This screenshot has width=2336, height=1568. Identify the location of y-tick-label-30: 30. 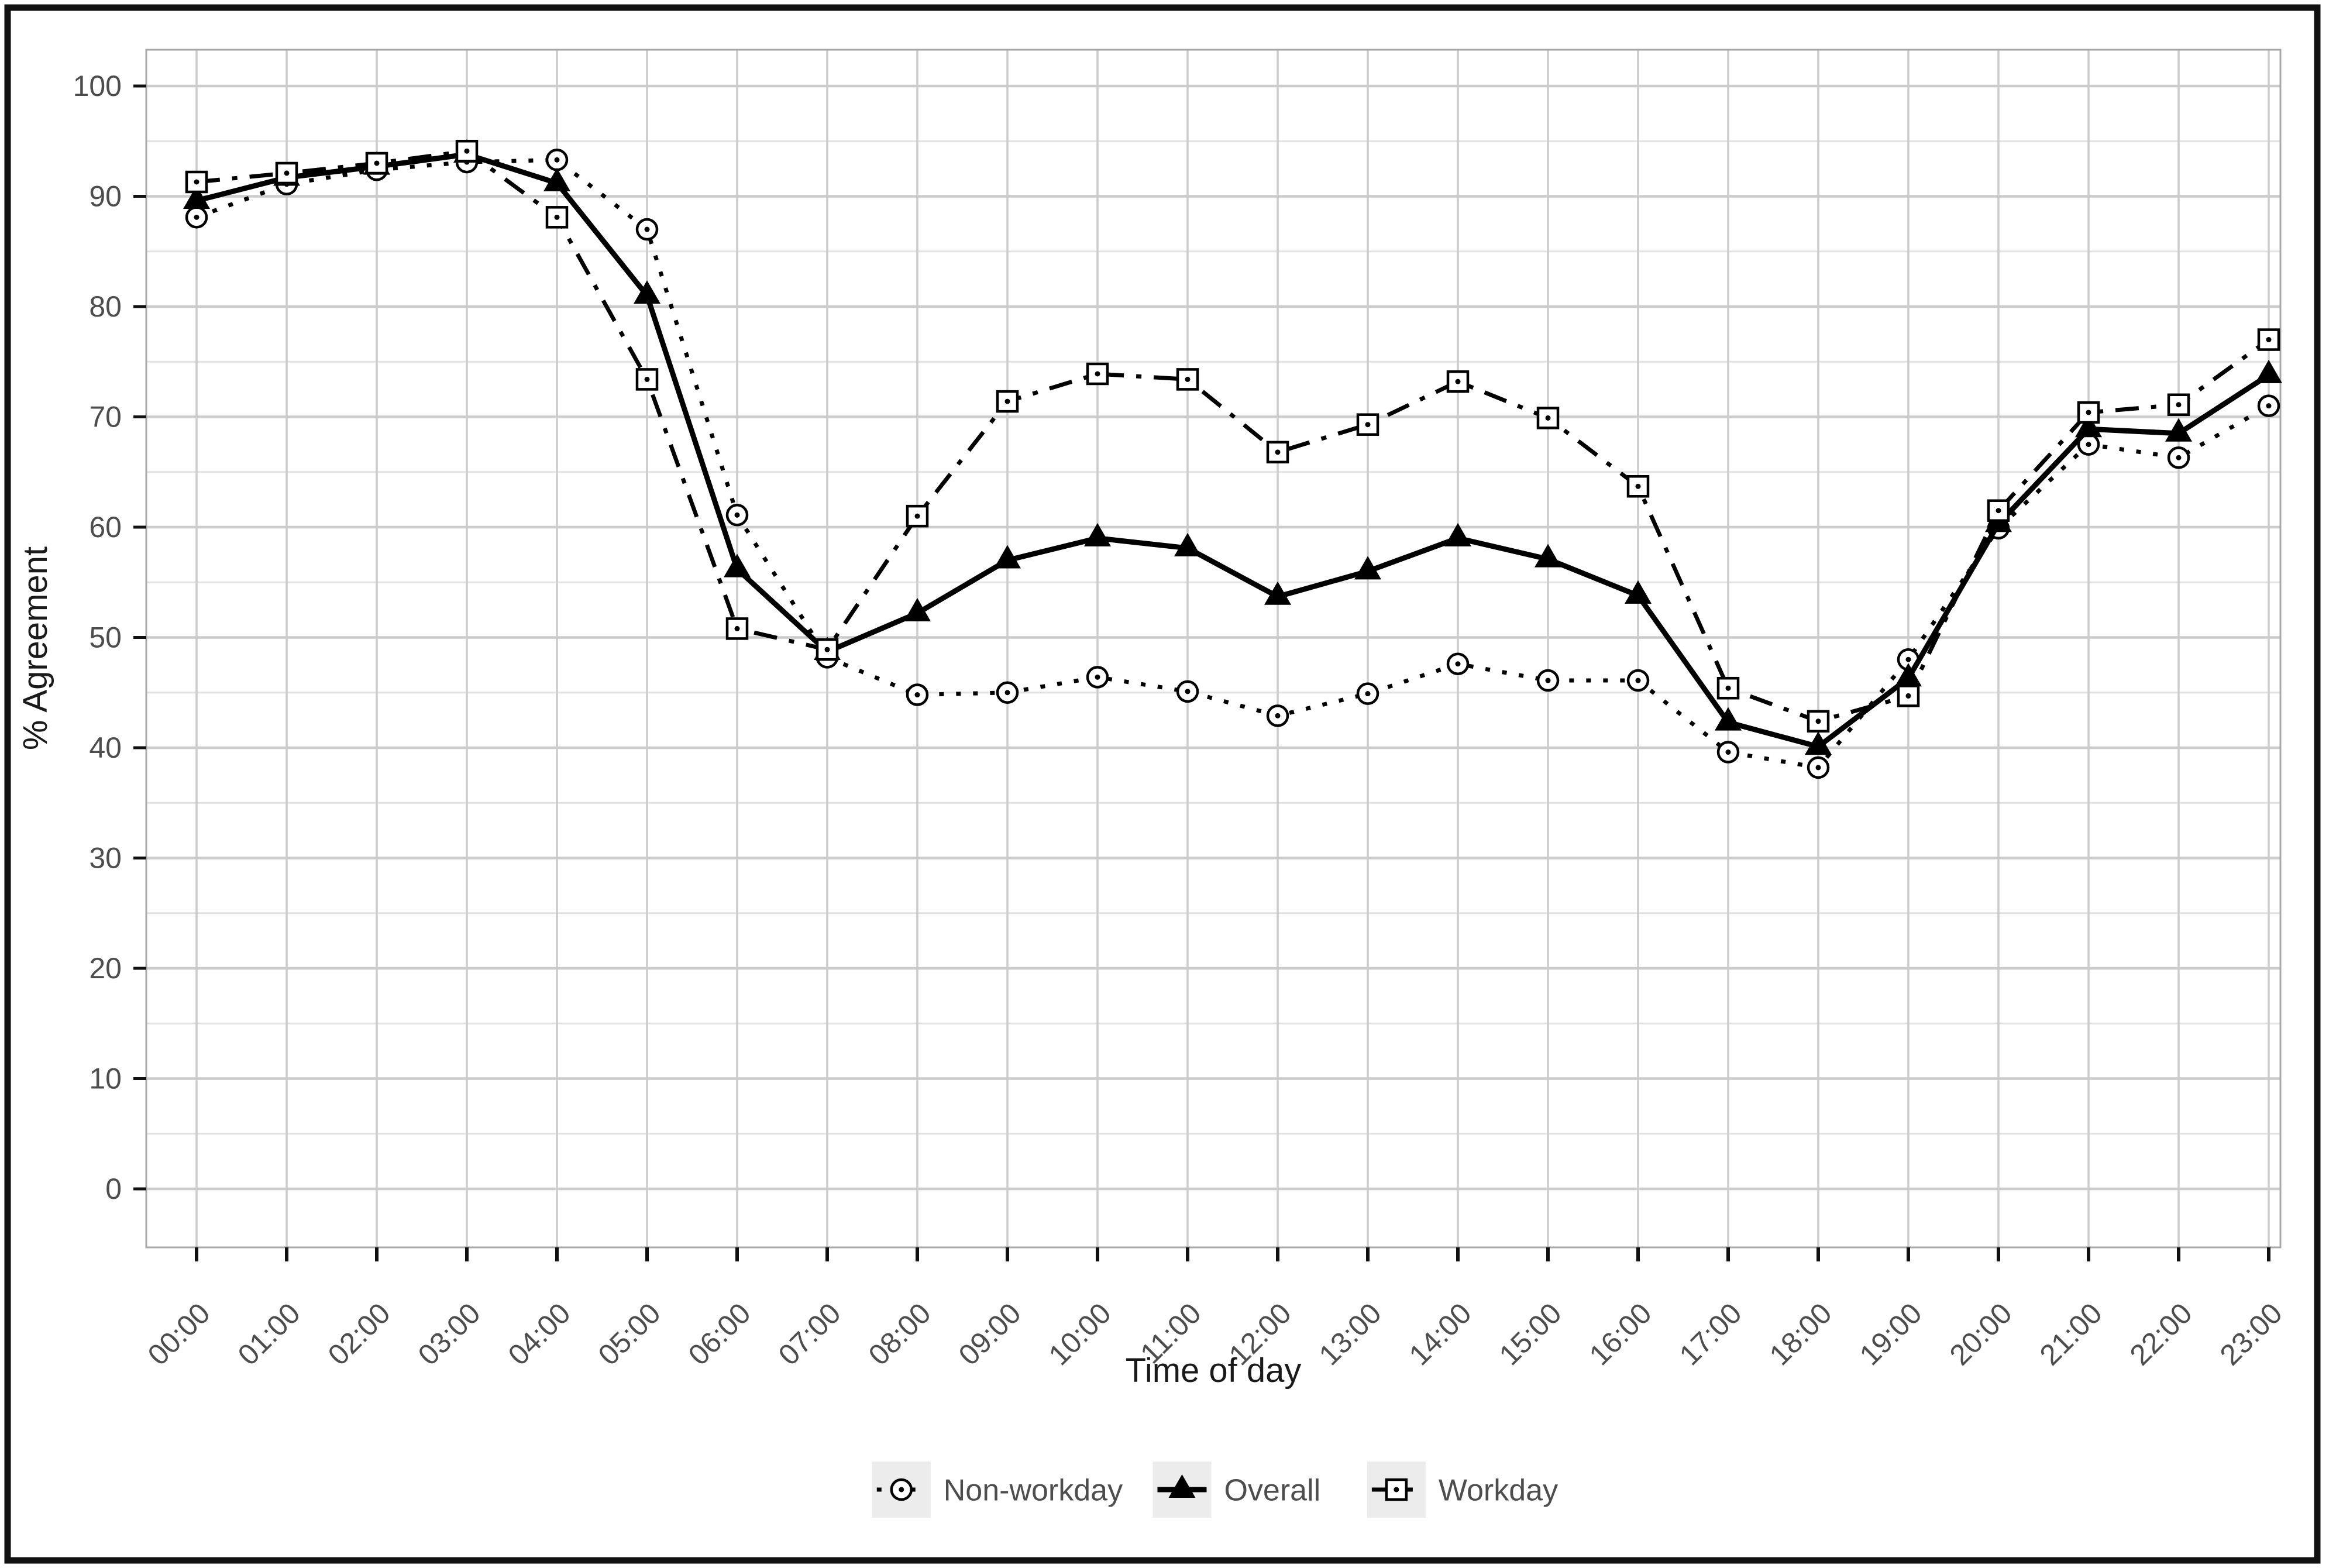
(105, 859).